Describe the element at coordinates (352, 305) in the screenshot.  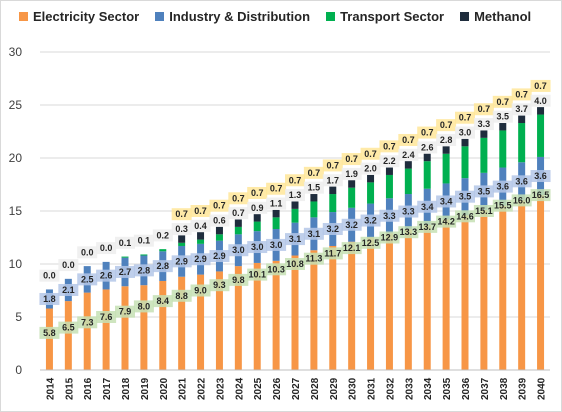
I see `bar-0-2030` at that location.